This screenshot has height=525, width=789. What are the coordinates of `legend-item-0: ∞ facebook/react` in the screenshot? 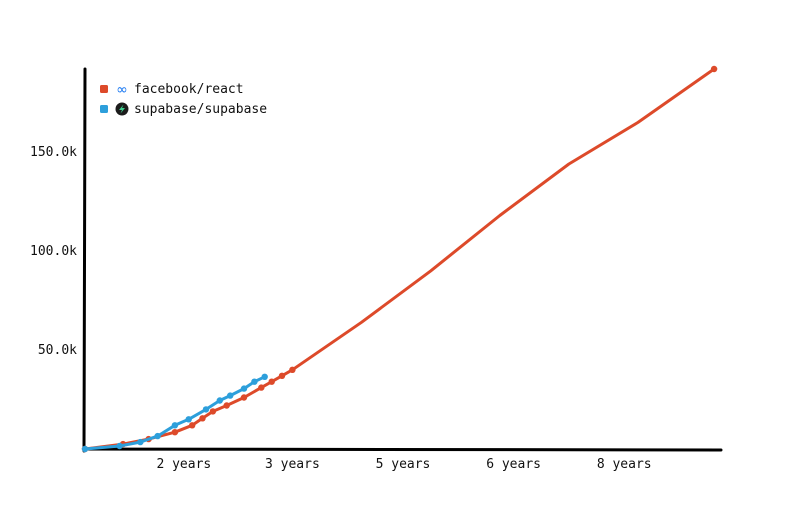 It's located at (172, 90).